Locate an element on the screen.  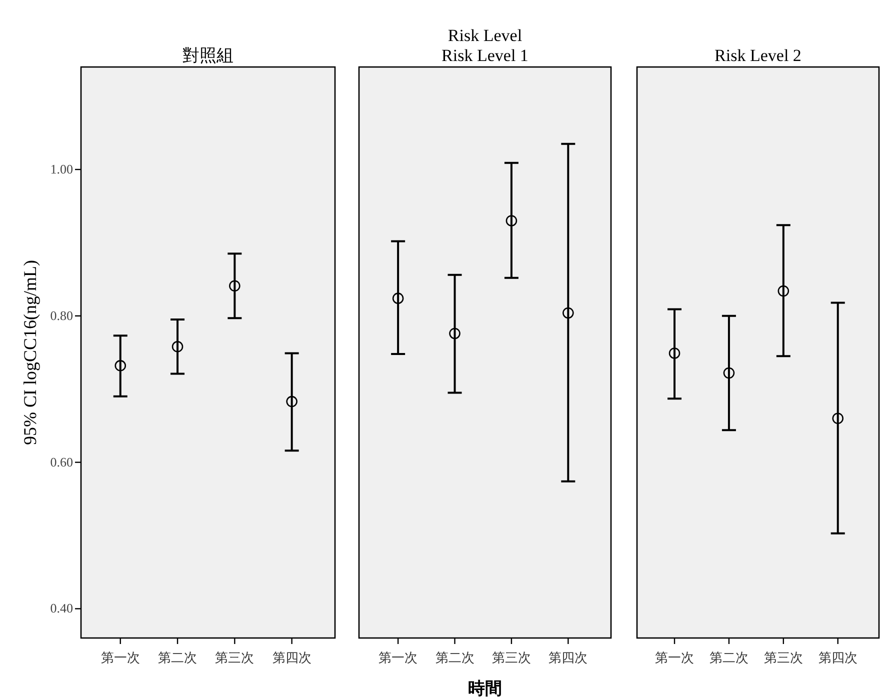
y-tick-label: 0.40 is located at coordinates (61, 608).